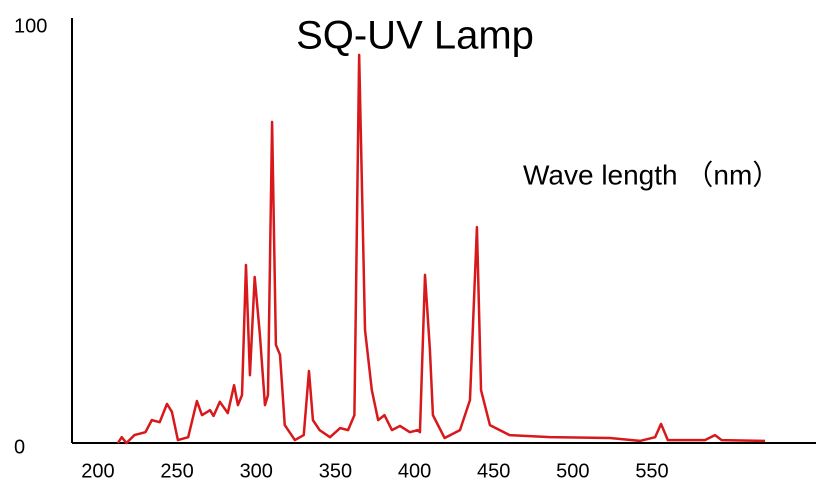  I want to click on x-tick-label: 200, so click(97, 471).